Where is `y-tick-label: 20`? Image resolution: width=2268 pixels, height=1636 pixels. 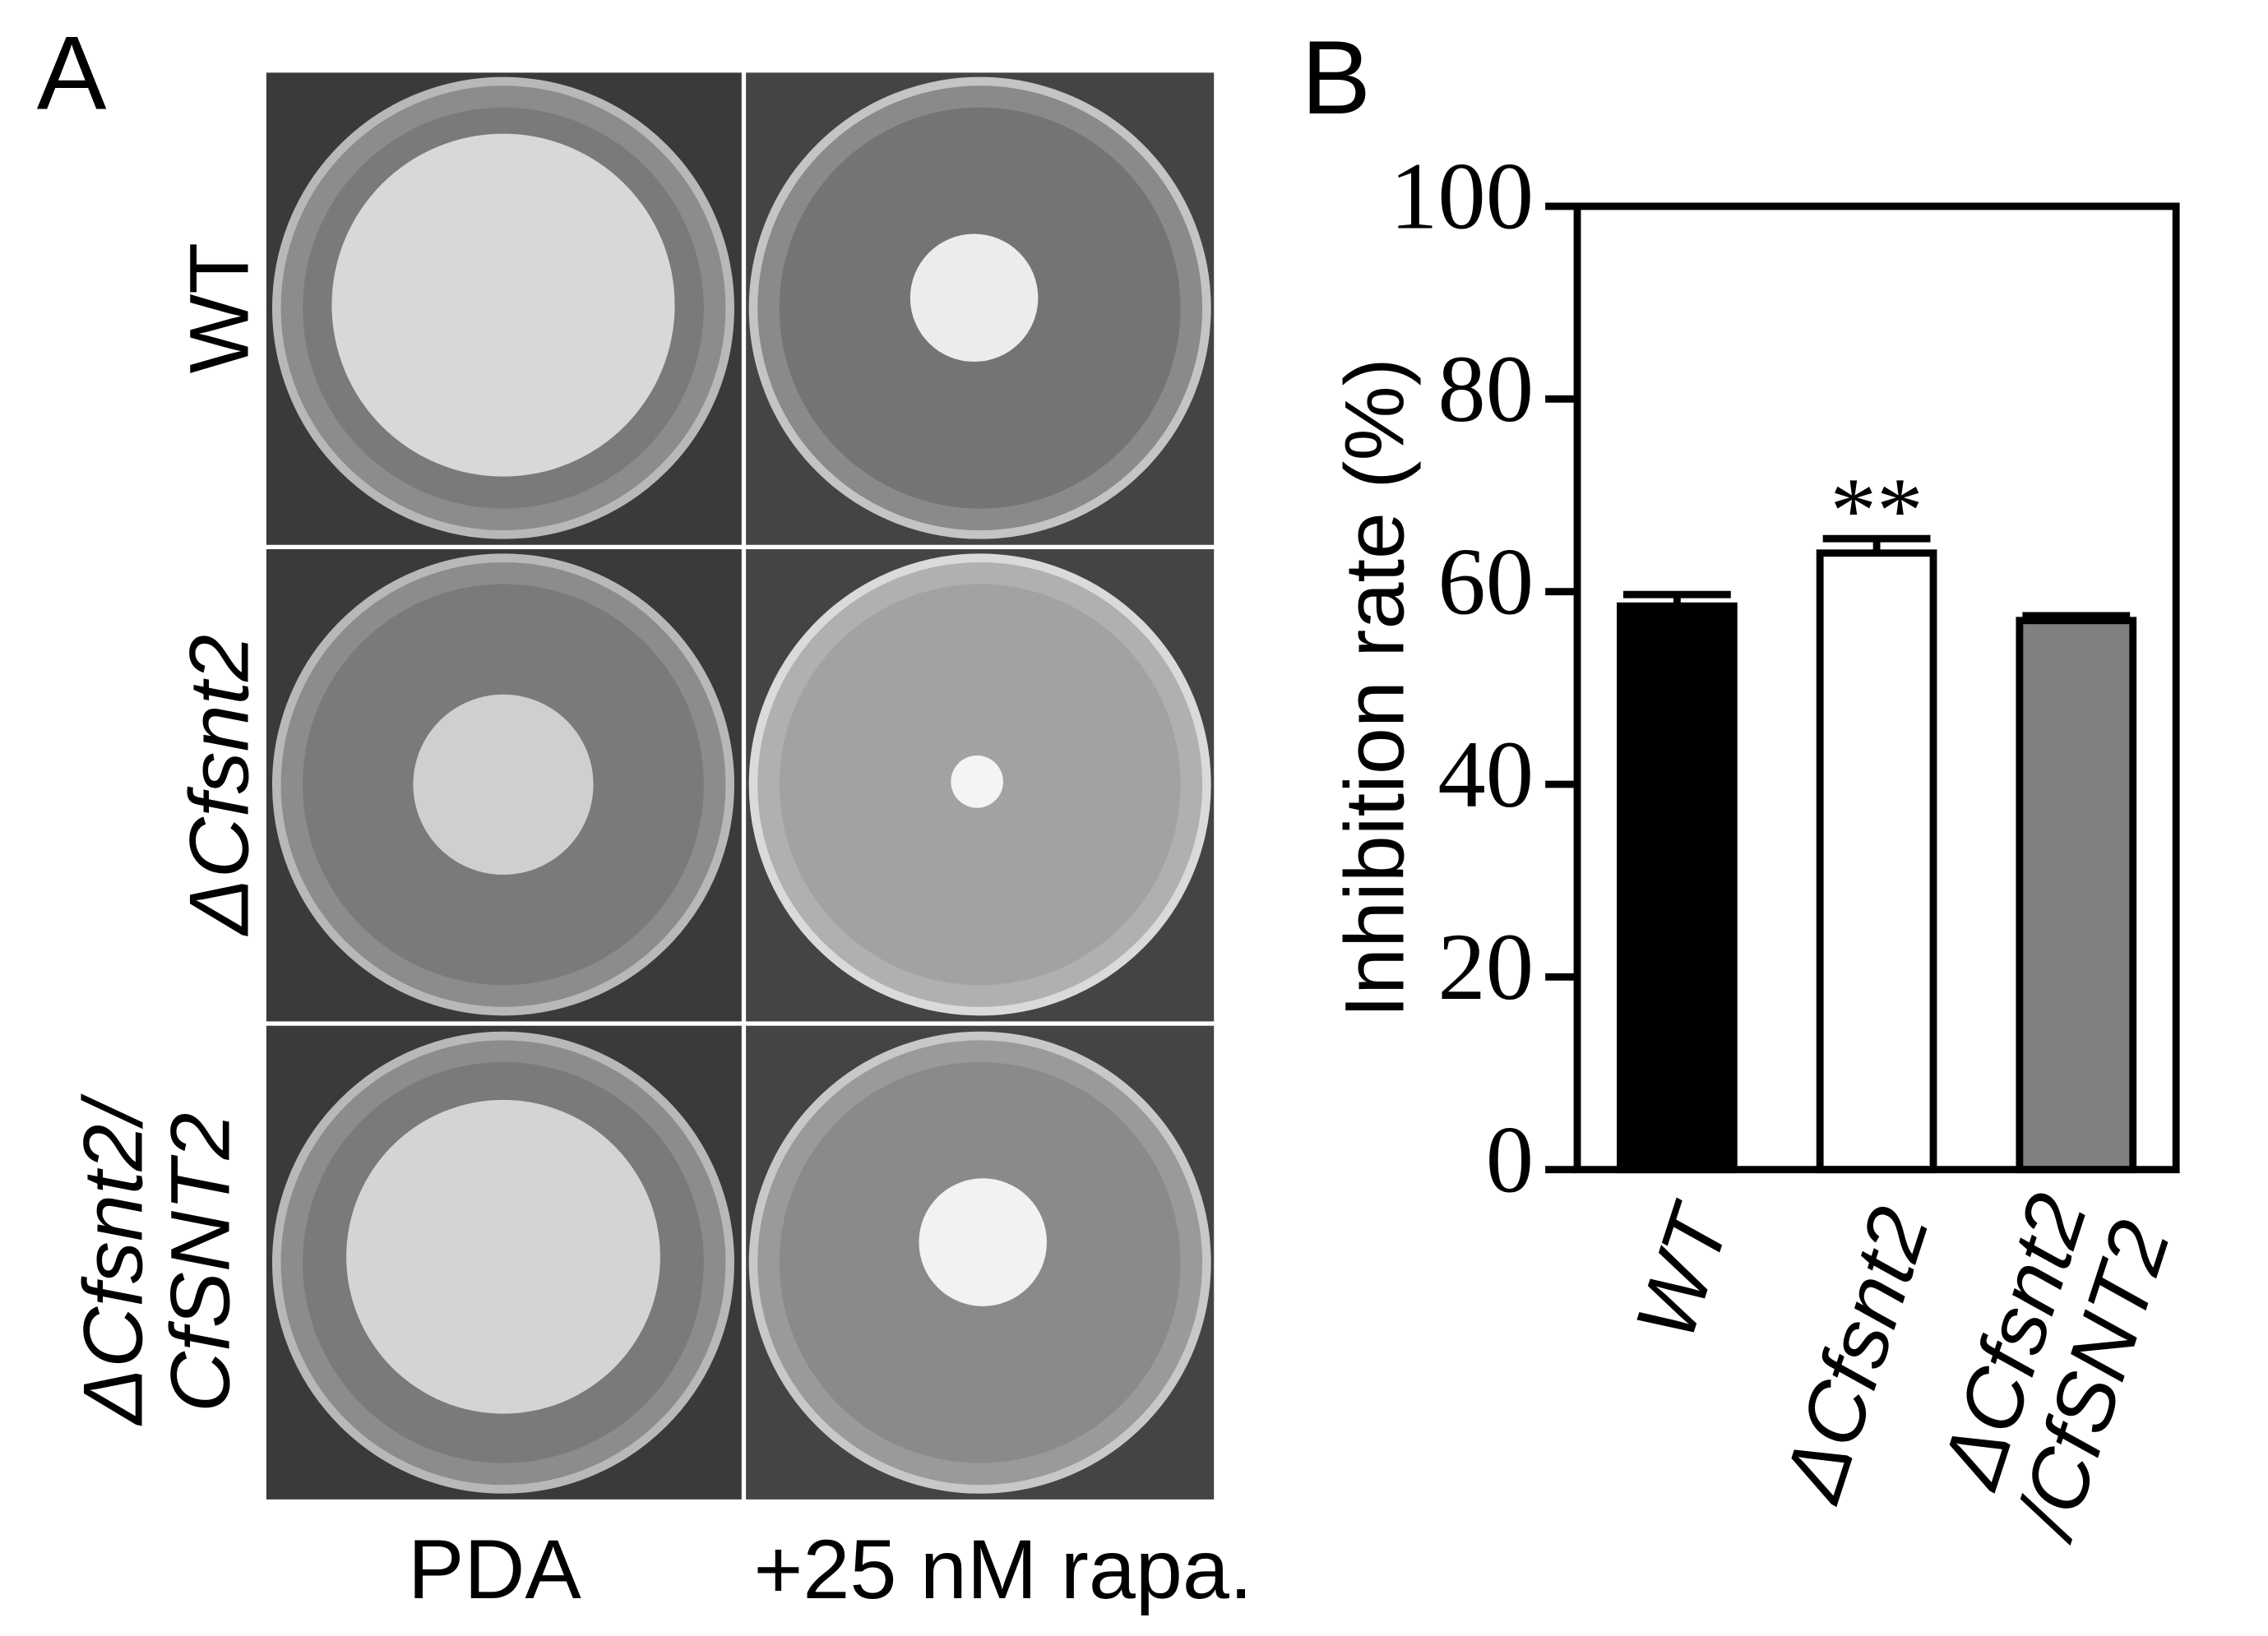
y-tick-label: 20 is located at coordinates (1486, 967).